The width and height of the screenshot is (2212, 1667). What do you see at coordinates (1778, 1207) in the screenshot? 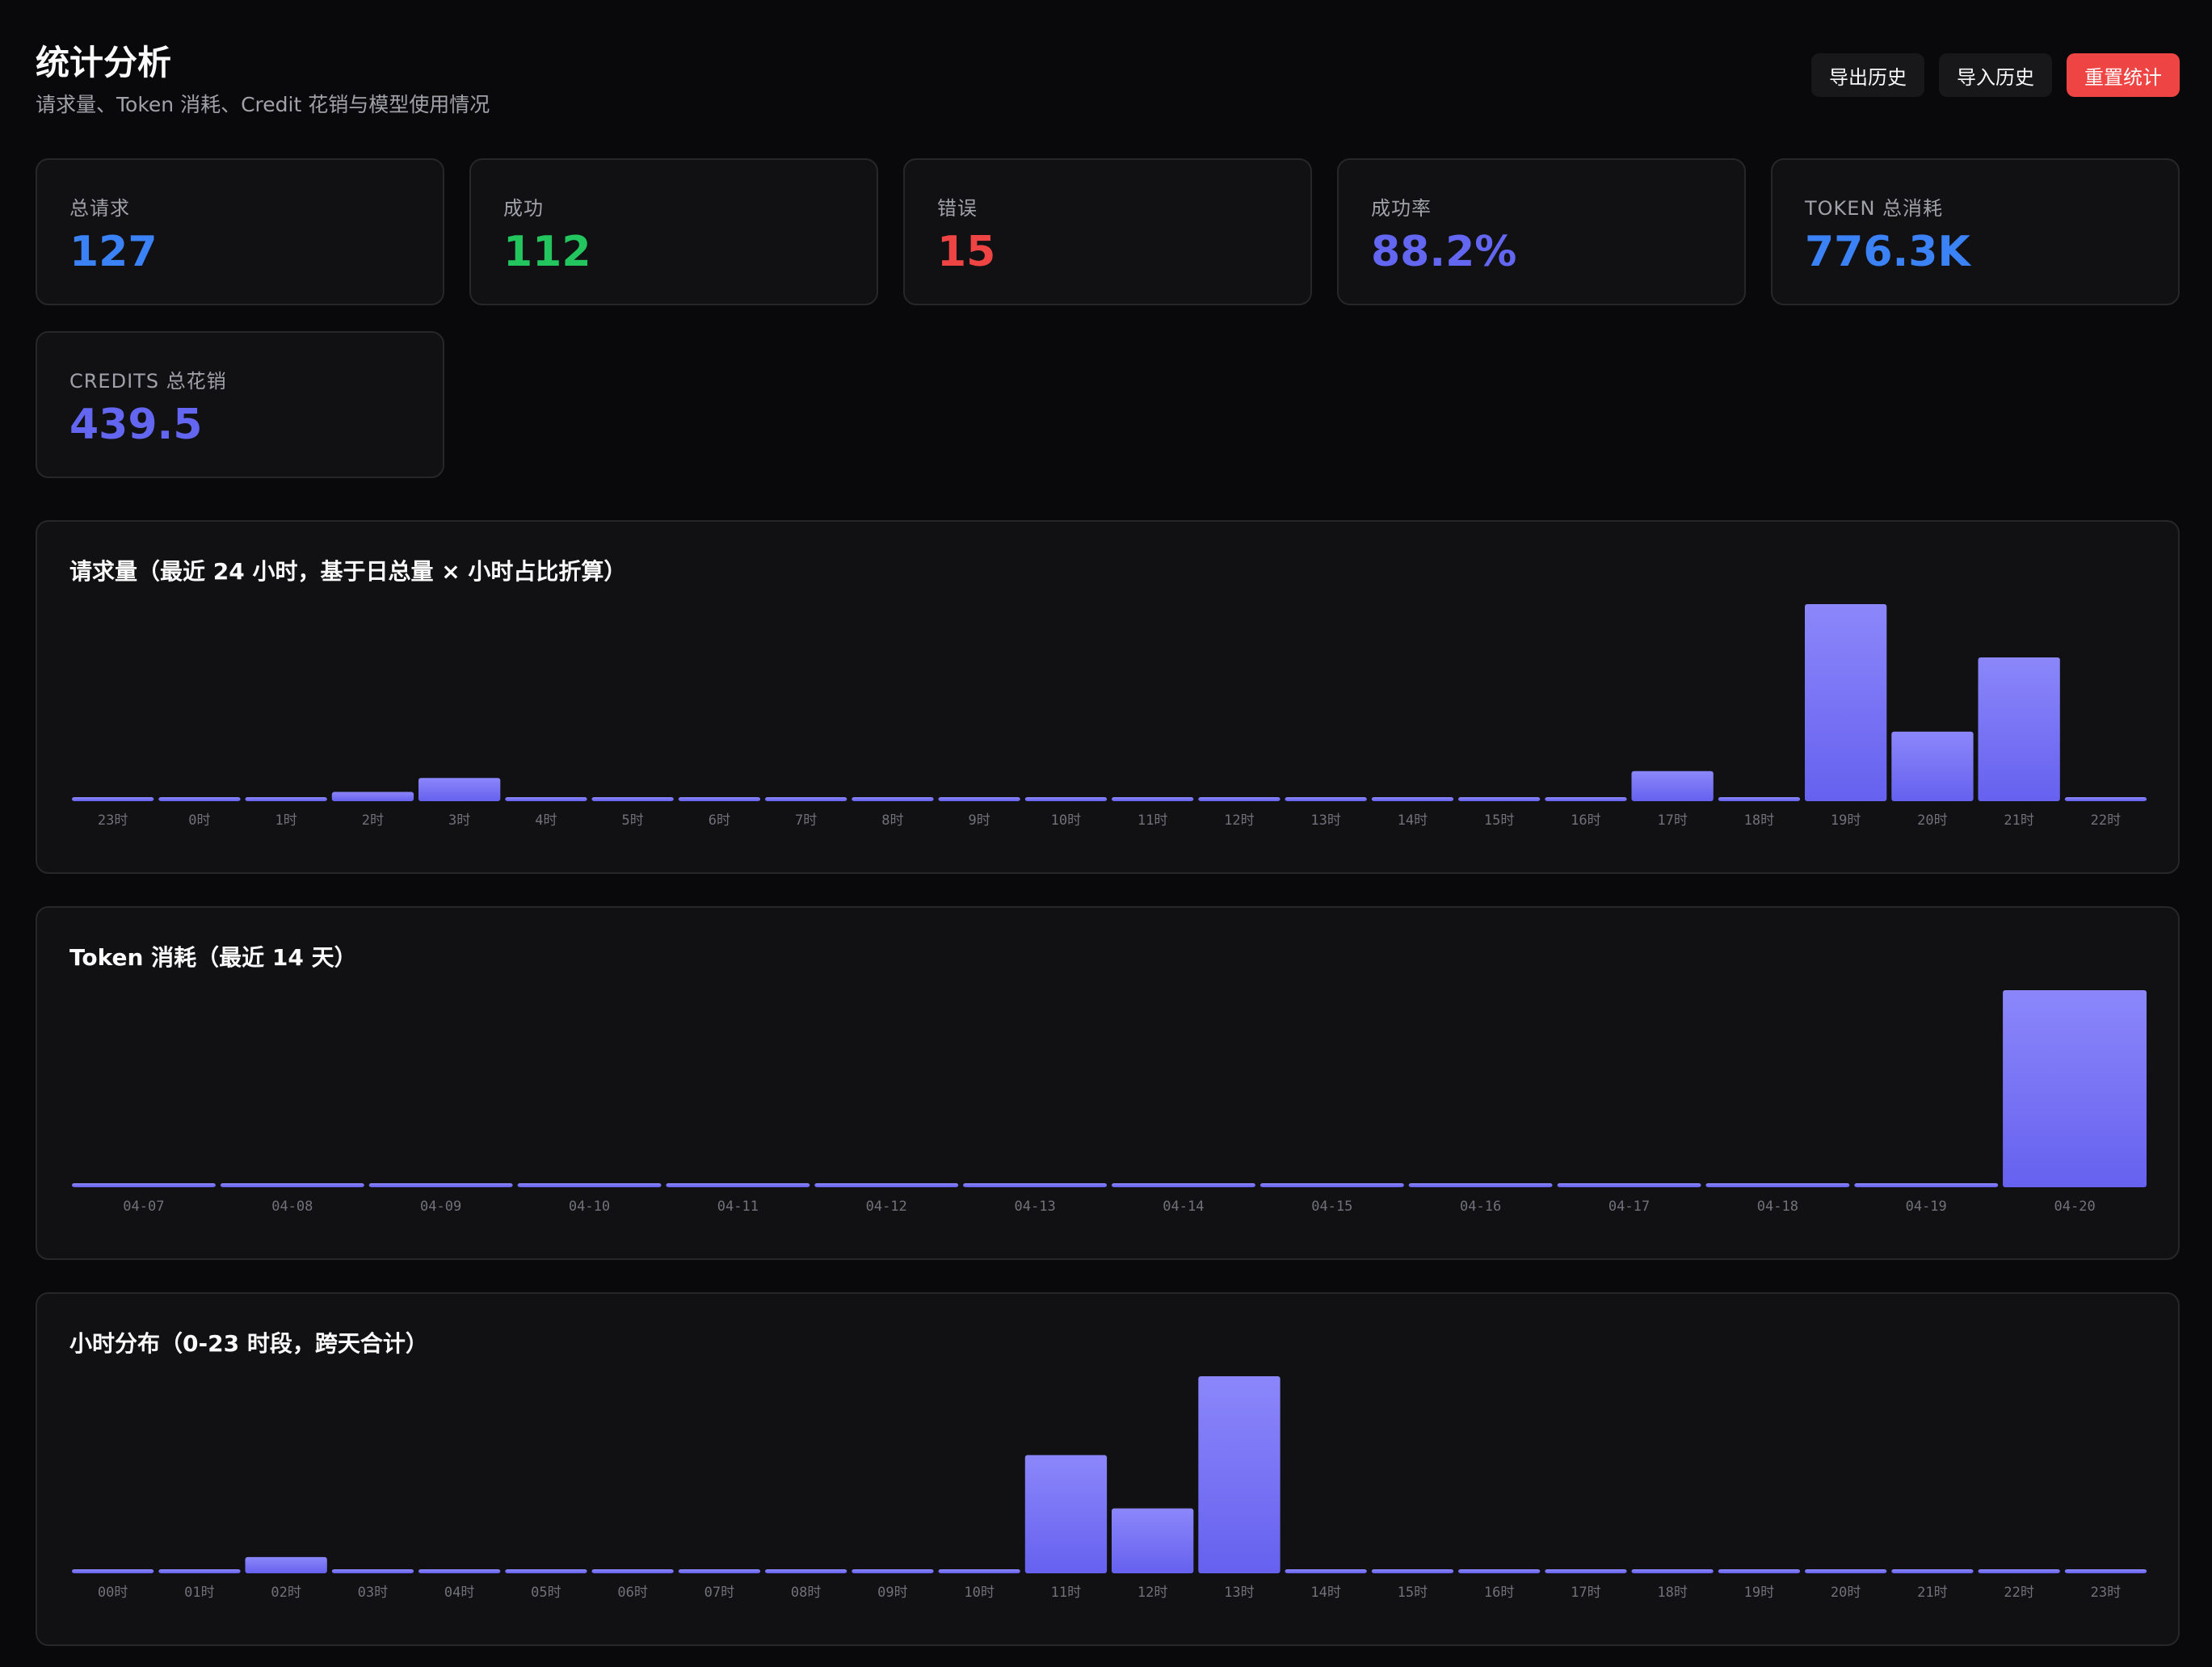
I see `x-tick-label: 04-18` at bounding box center [1778, 1207].